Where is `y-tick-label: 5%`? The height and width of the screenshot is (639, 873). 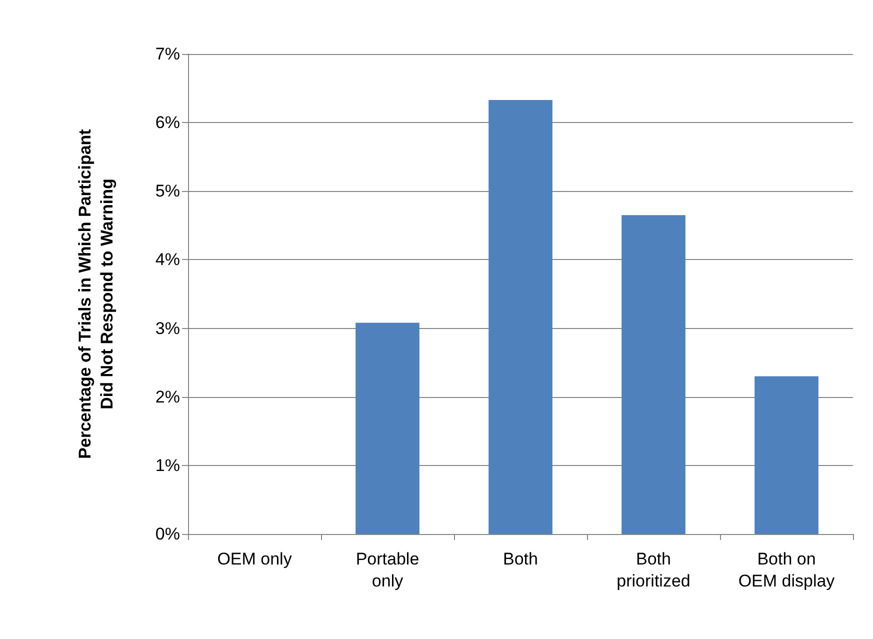
y-tick-label: 5% is located at coordinates (167, 191).